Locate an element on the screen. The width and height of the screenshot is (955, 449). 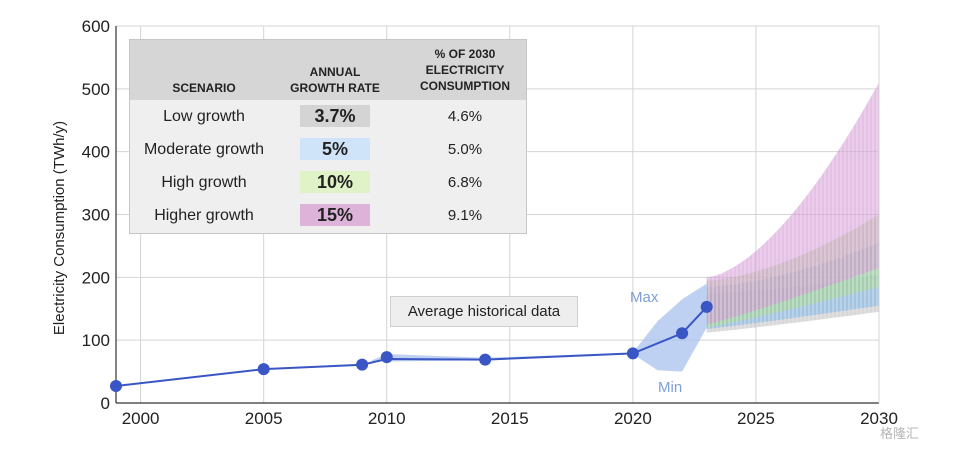
historical-range-band is located at coordinates (539, 327).